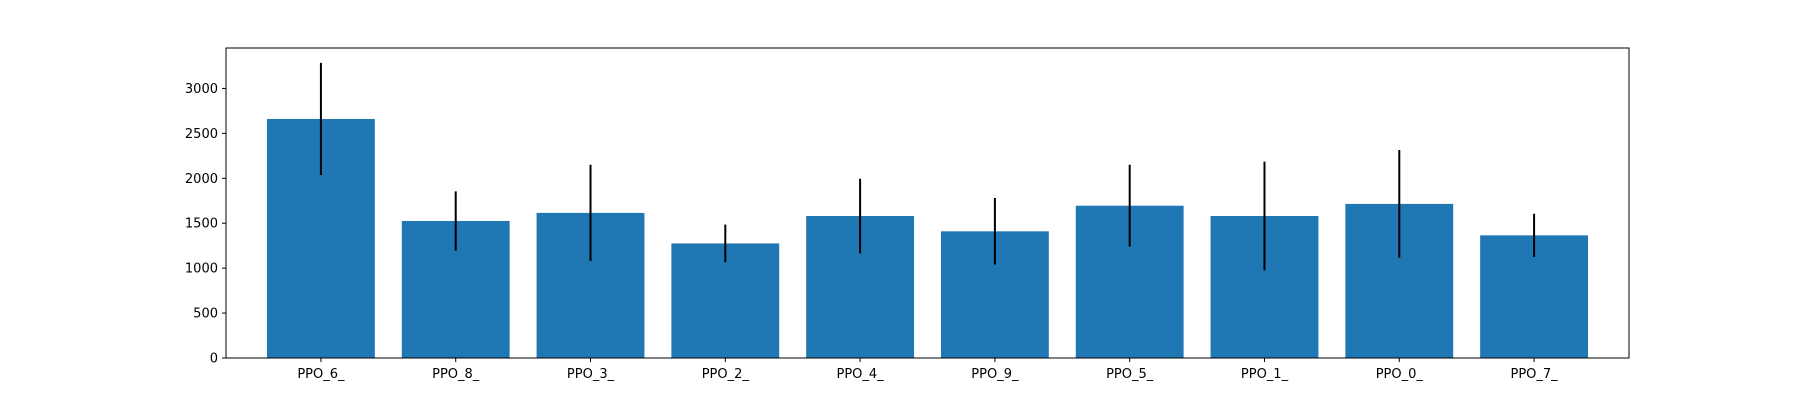 The height and width of the screenshot is (400, 1800). I want to click on x-tick-label: PPO_8_, so click(456, 374).